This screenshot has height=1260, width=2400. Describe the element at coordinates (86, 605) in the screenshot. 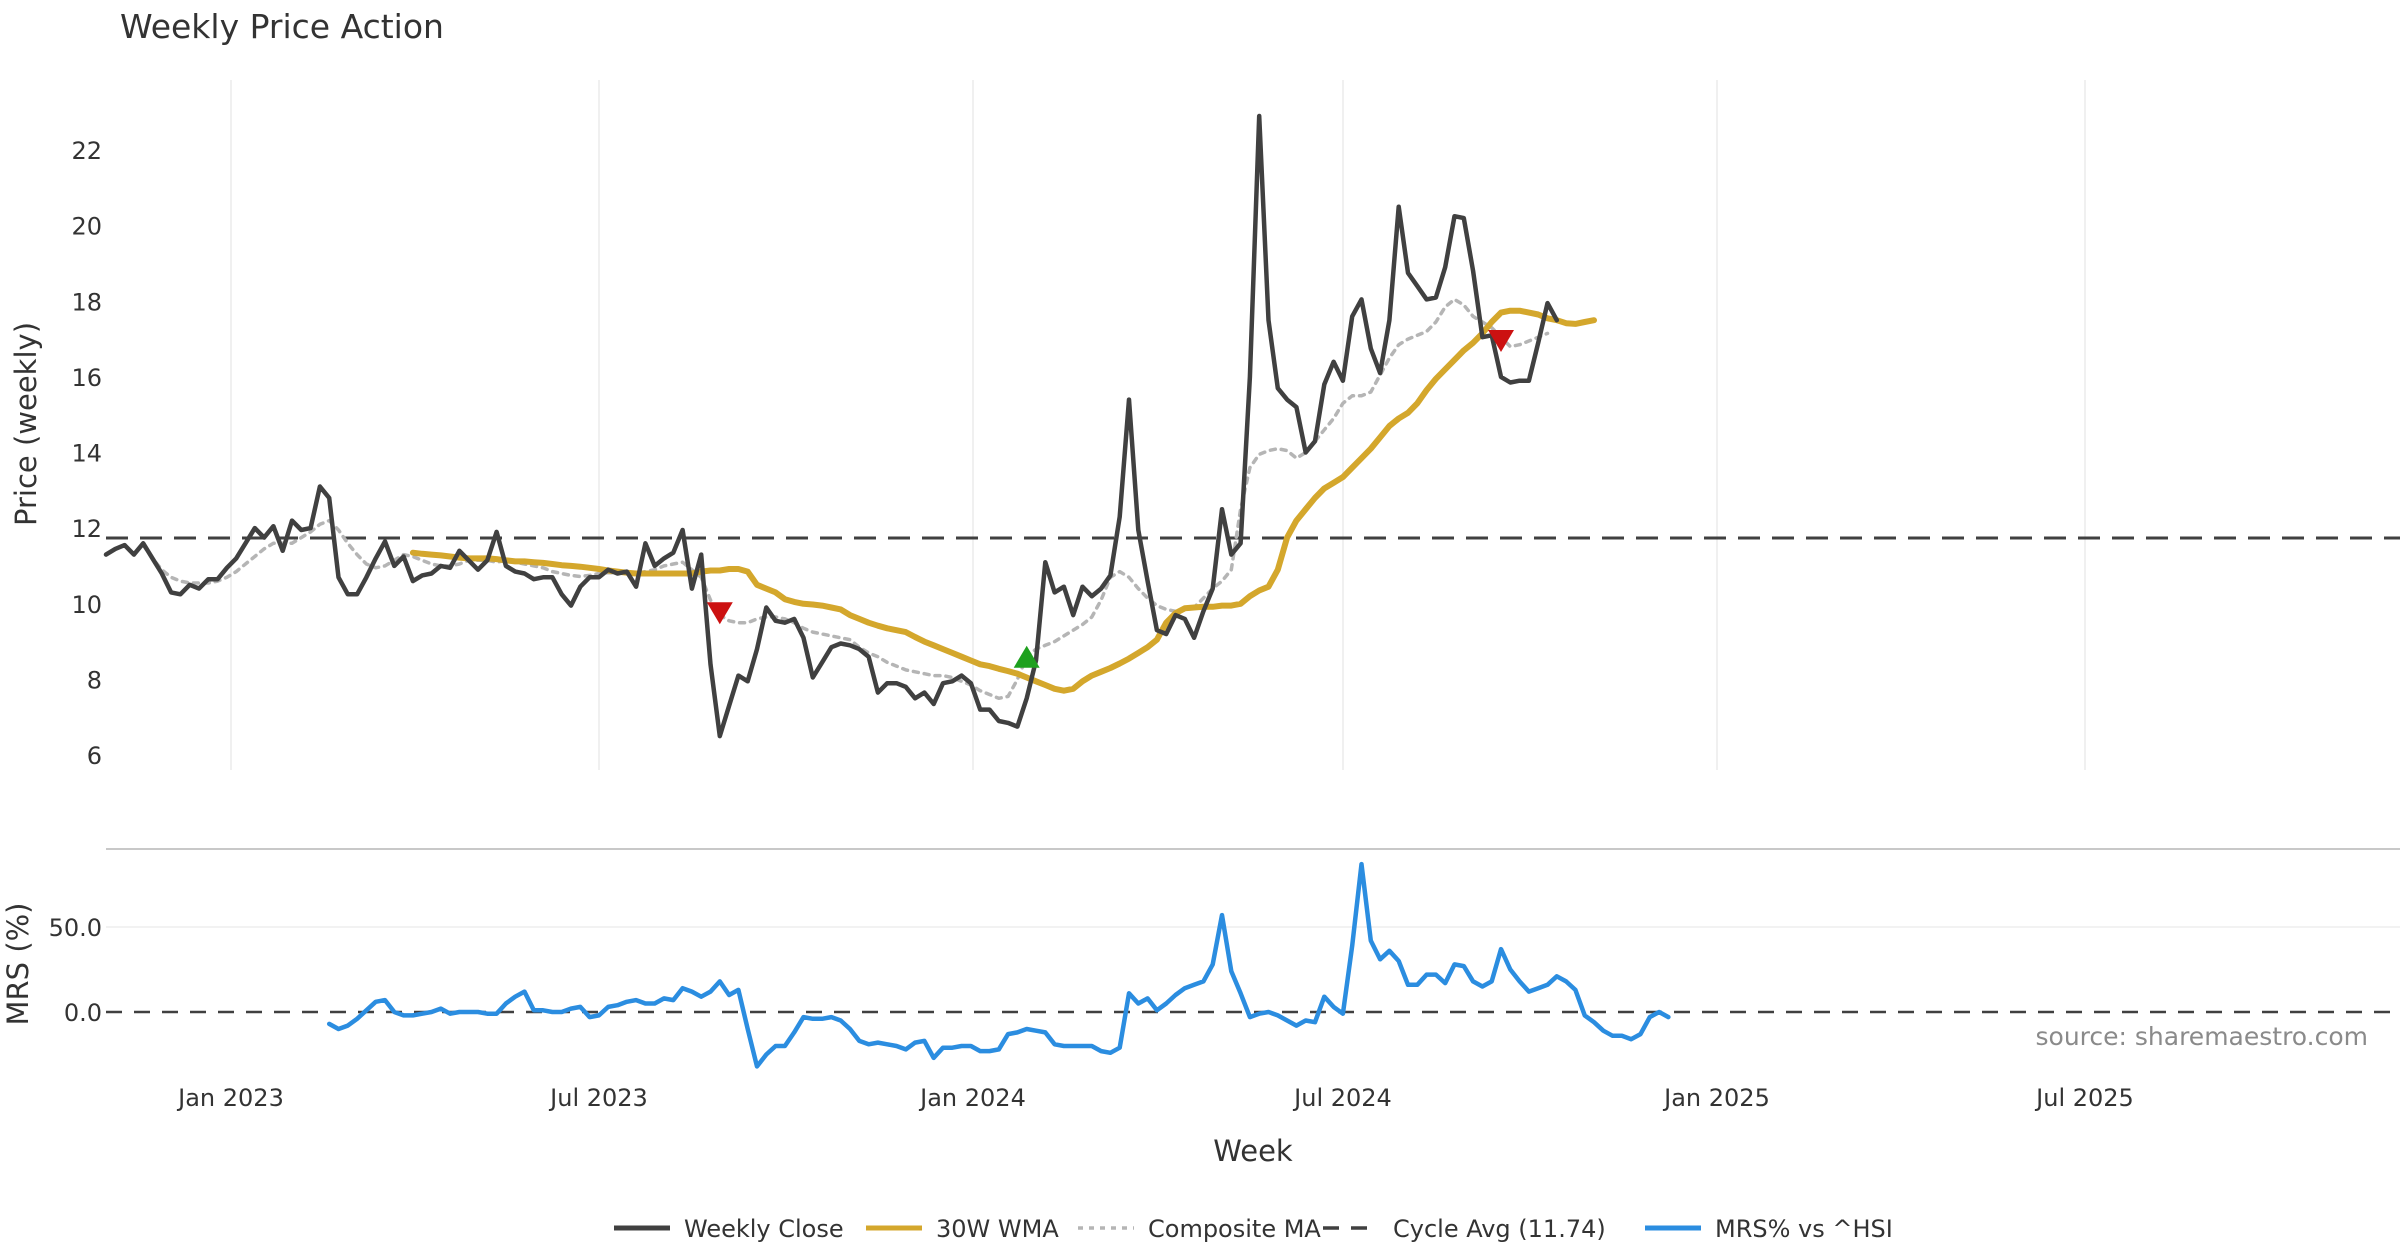

I see `price-y-tick-10: 10` at that location.